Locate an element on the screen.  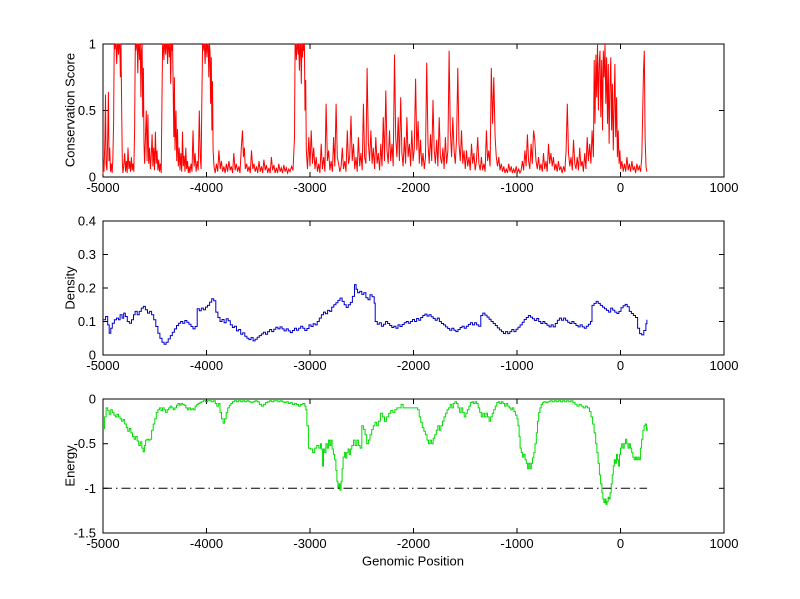
x-axis-label-genomic-position: Genomic Position is located at coordinates (413, 561).